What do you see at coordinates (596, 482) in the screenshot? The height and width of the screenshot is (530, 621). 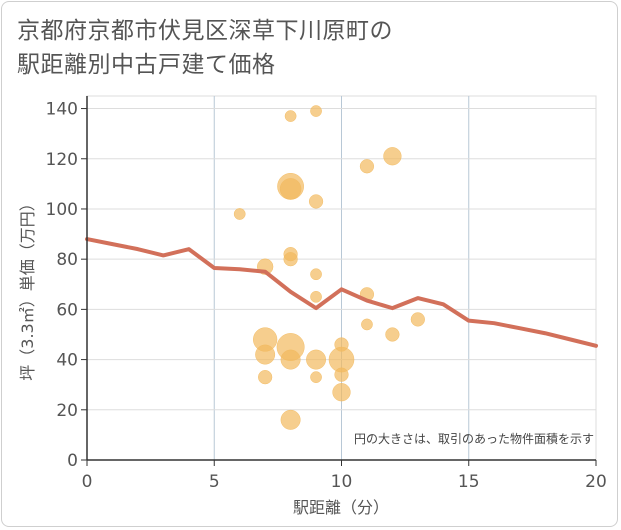 I see `x-tick-label: 20` at bounding box center [596, 482].